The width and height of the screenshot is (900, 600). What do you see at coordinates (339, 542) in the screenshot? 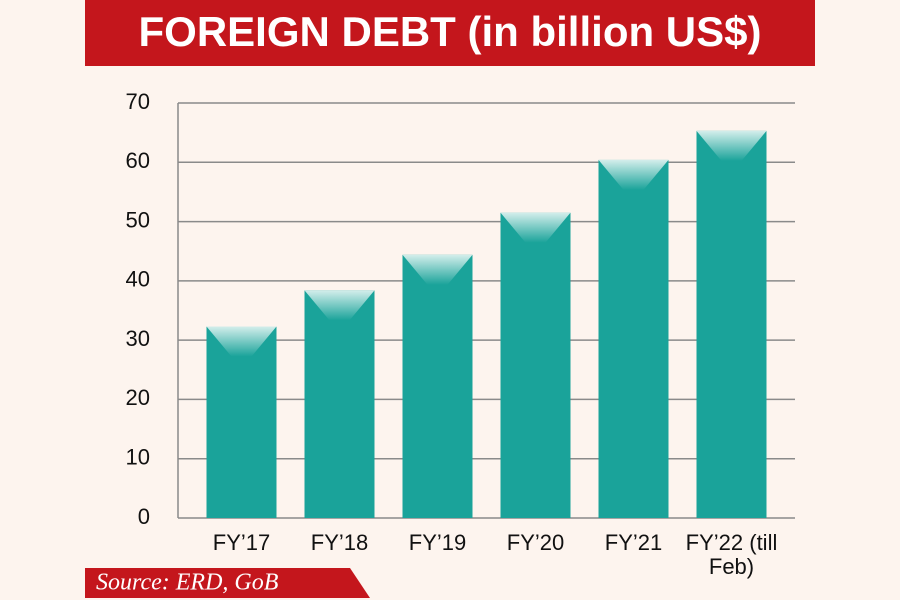
I see `x-tick-label: FY’18` at bounding box center [339, 542].